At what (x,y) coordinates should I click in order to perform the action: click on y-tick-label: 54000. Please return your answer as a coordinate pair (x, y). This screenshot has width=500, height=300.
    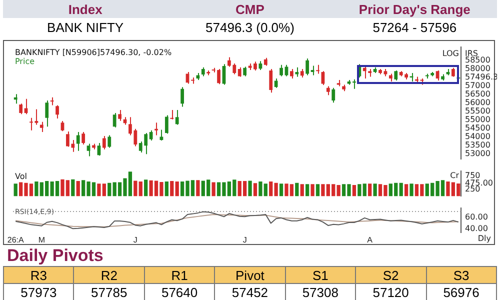
    Looking at the image, I should click on (477, 137).